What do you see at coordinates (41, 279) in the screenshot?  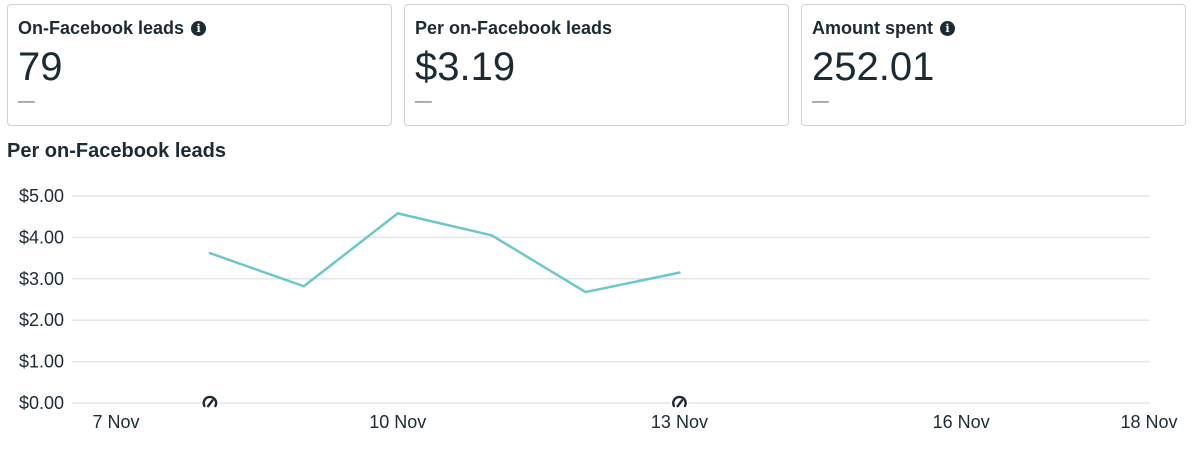 I see `y-tick-label: $3.00` at bounding box center [41, 279].